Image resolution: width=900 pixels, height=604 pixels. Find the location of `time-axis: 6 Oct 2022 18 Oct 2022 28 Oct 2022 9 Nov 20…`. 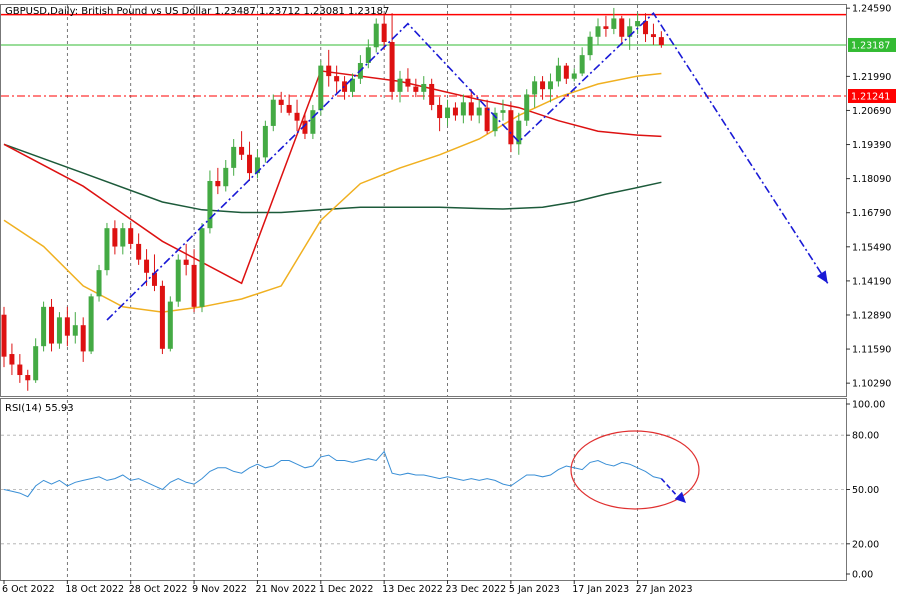

time-axis: 6 Oct 2022 18 Oct 2022 28 Oct 2022 9 Nov 20… is located at coordinates (347, 587).